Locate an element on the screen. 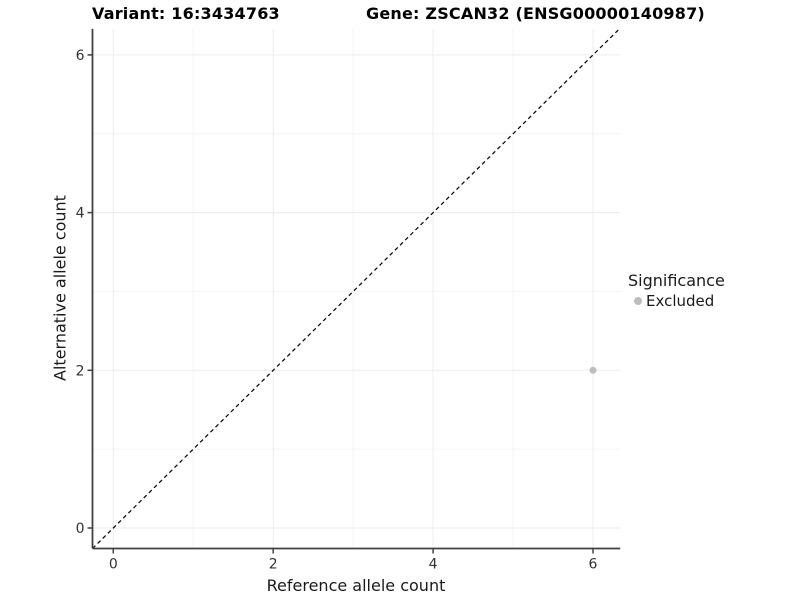  x-tick-label: 6 is located at coordinates (593, 565).